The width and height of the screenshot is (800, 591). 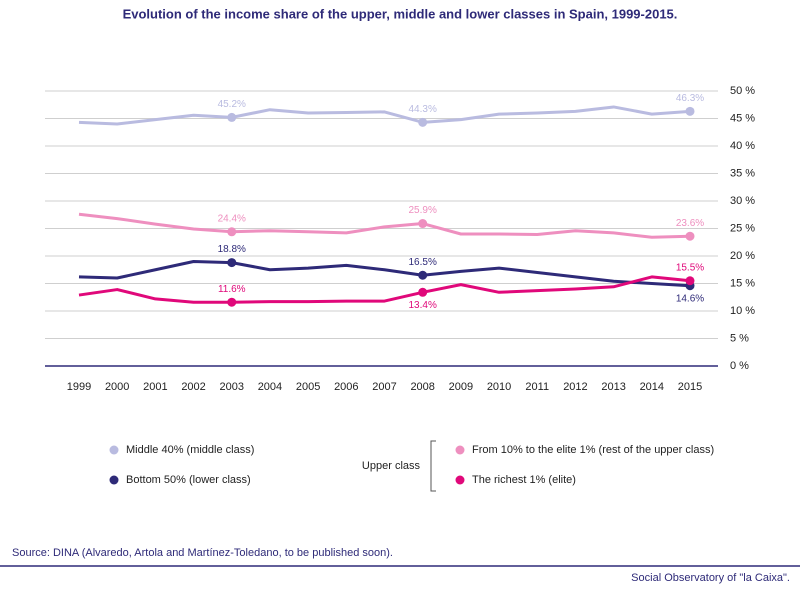 I want to click on x-tick-label: 2010, so click(x=499, y=387).